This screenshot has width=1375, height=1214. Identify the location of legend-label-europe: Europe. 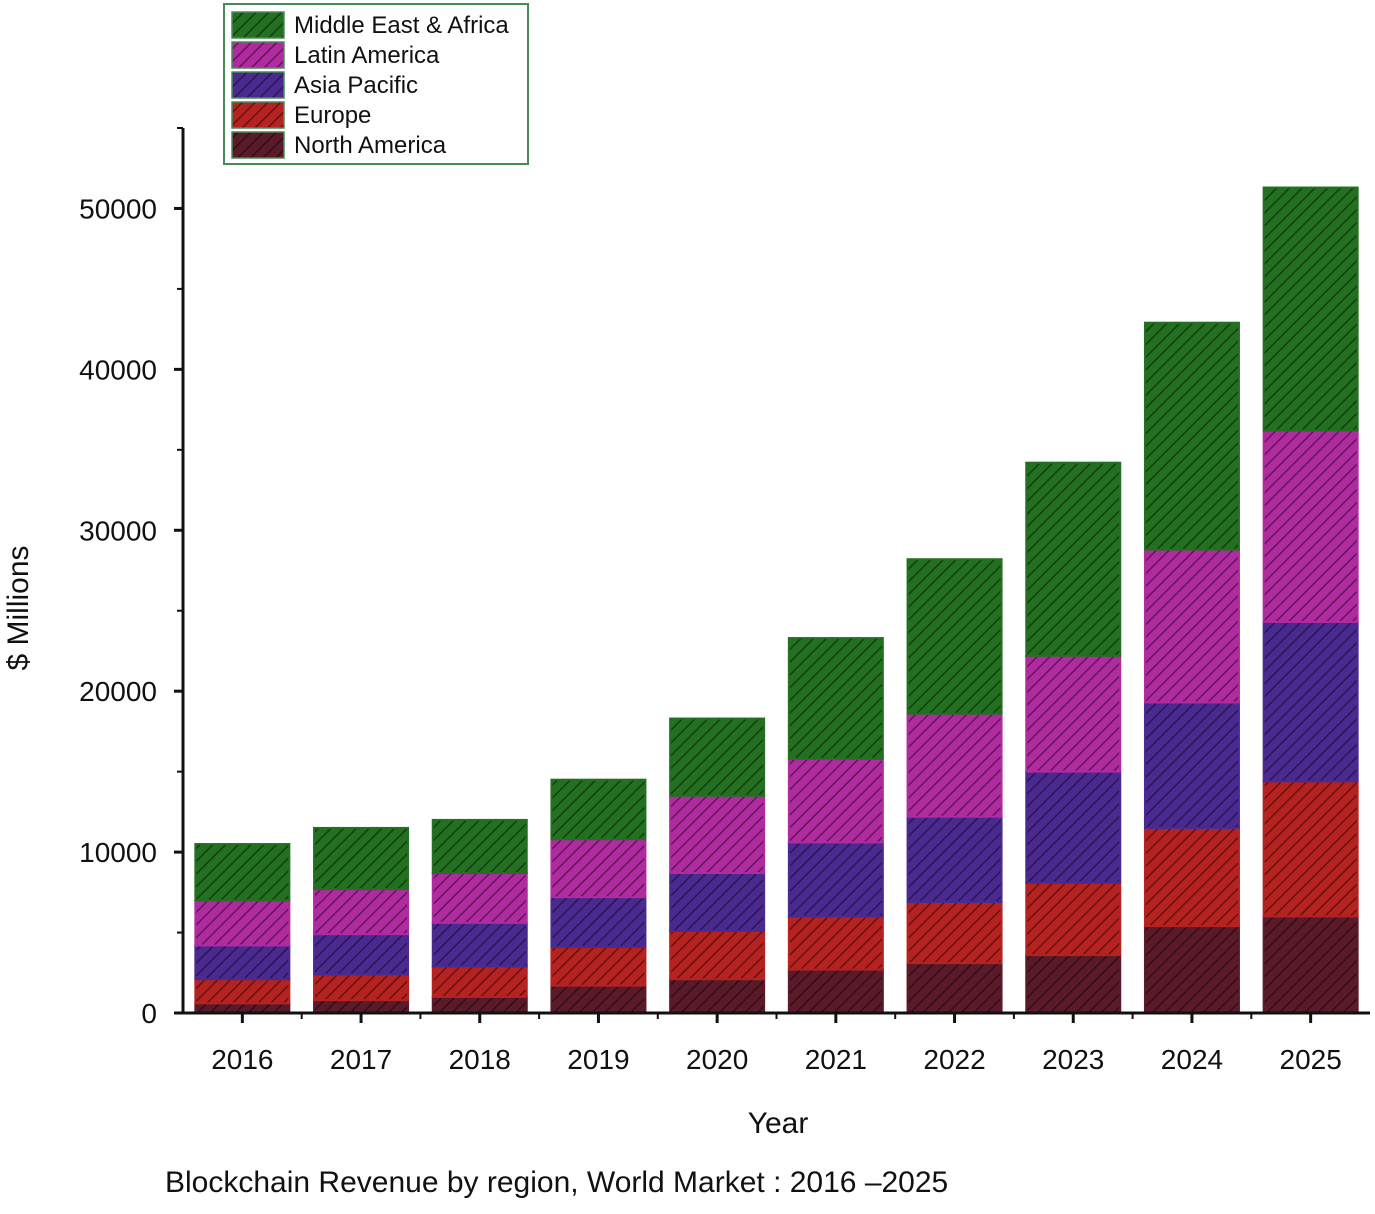
(332, 115).